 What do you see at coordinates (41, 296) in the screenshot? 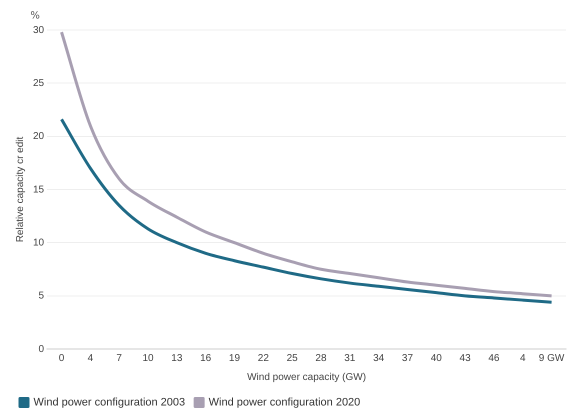
I see `y-tick-label: 5` at bounding box center [41, 296].